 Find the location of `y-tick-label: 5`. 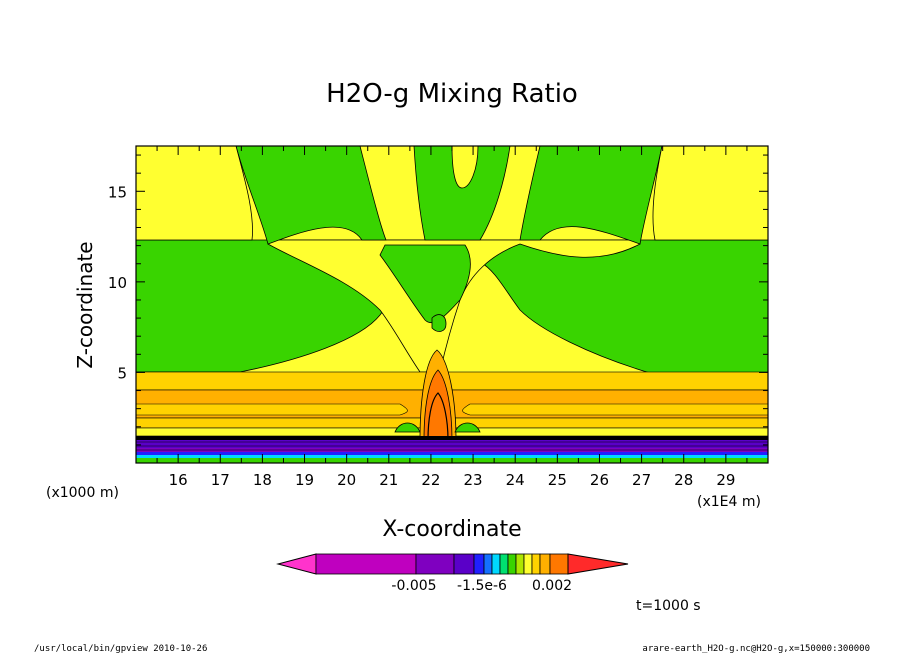

y-tick-label: 5 is located at coordinates (122, 373).